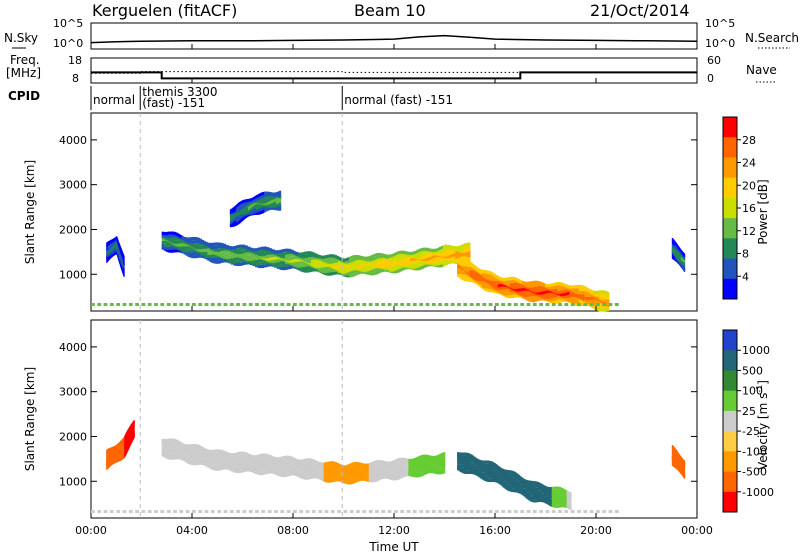  I want to click on y-tick-label: 2000, so click(73, 229).